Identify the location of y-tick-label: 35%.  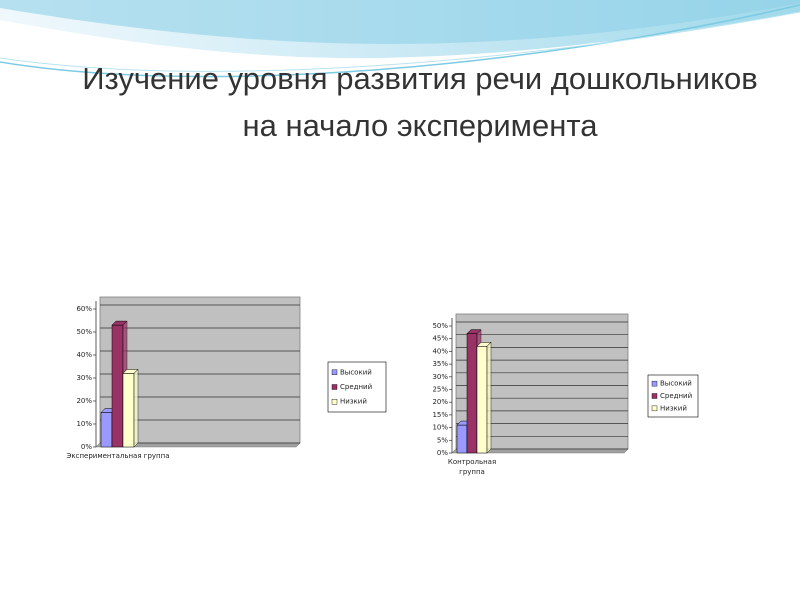
(440, 364).